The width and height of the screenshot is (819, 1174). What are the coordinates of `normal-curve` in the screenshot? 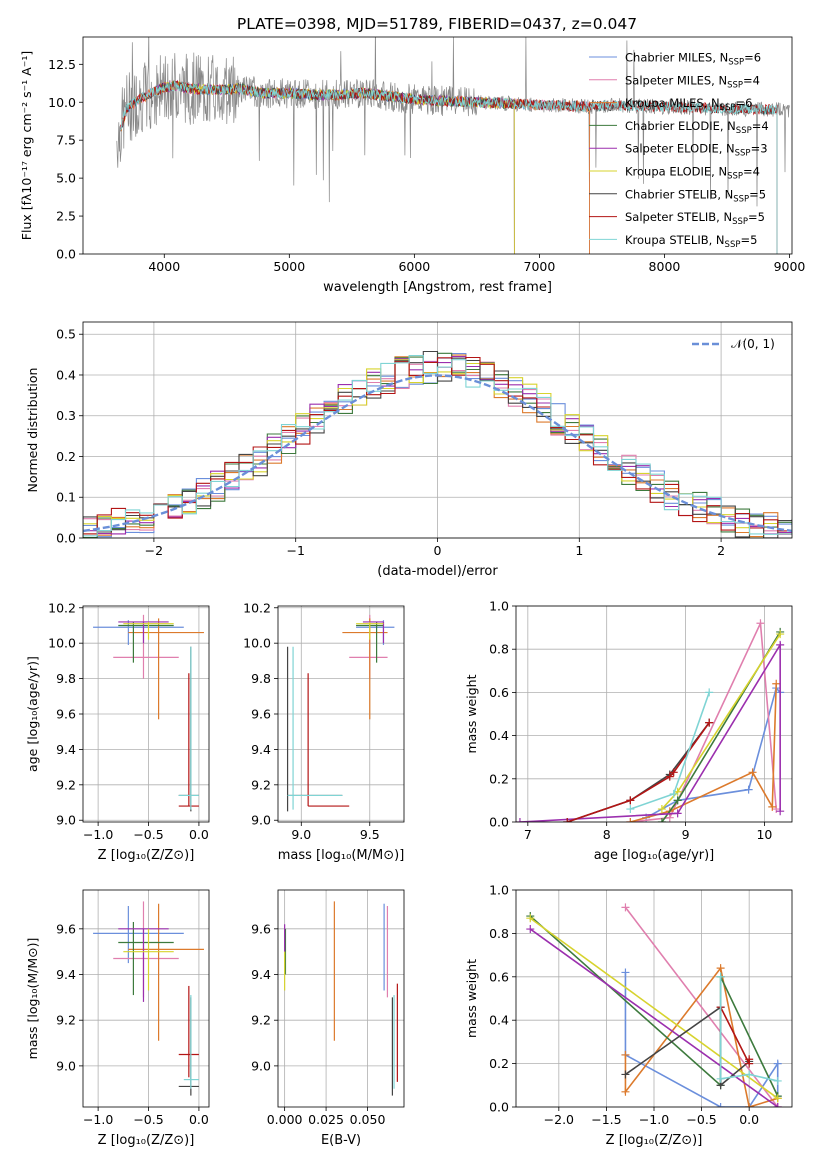 It's located at (437, 453).